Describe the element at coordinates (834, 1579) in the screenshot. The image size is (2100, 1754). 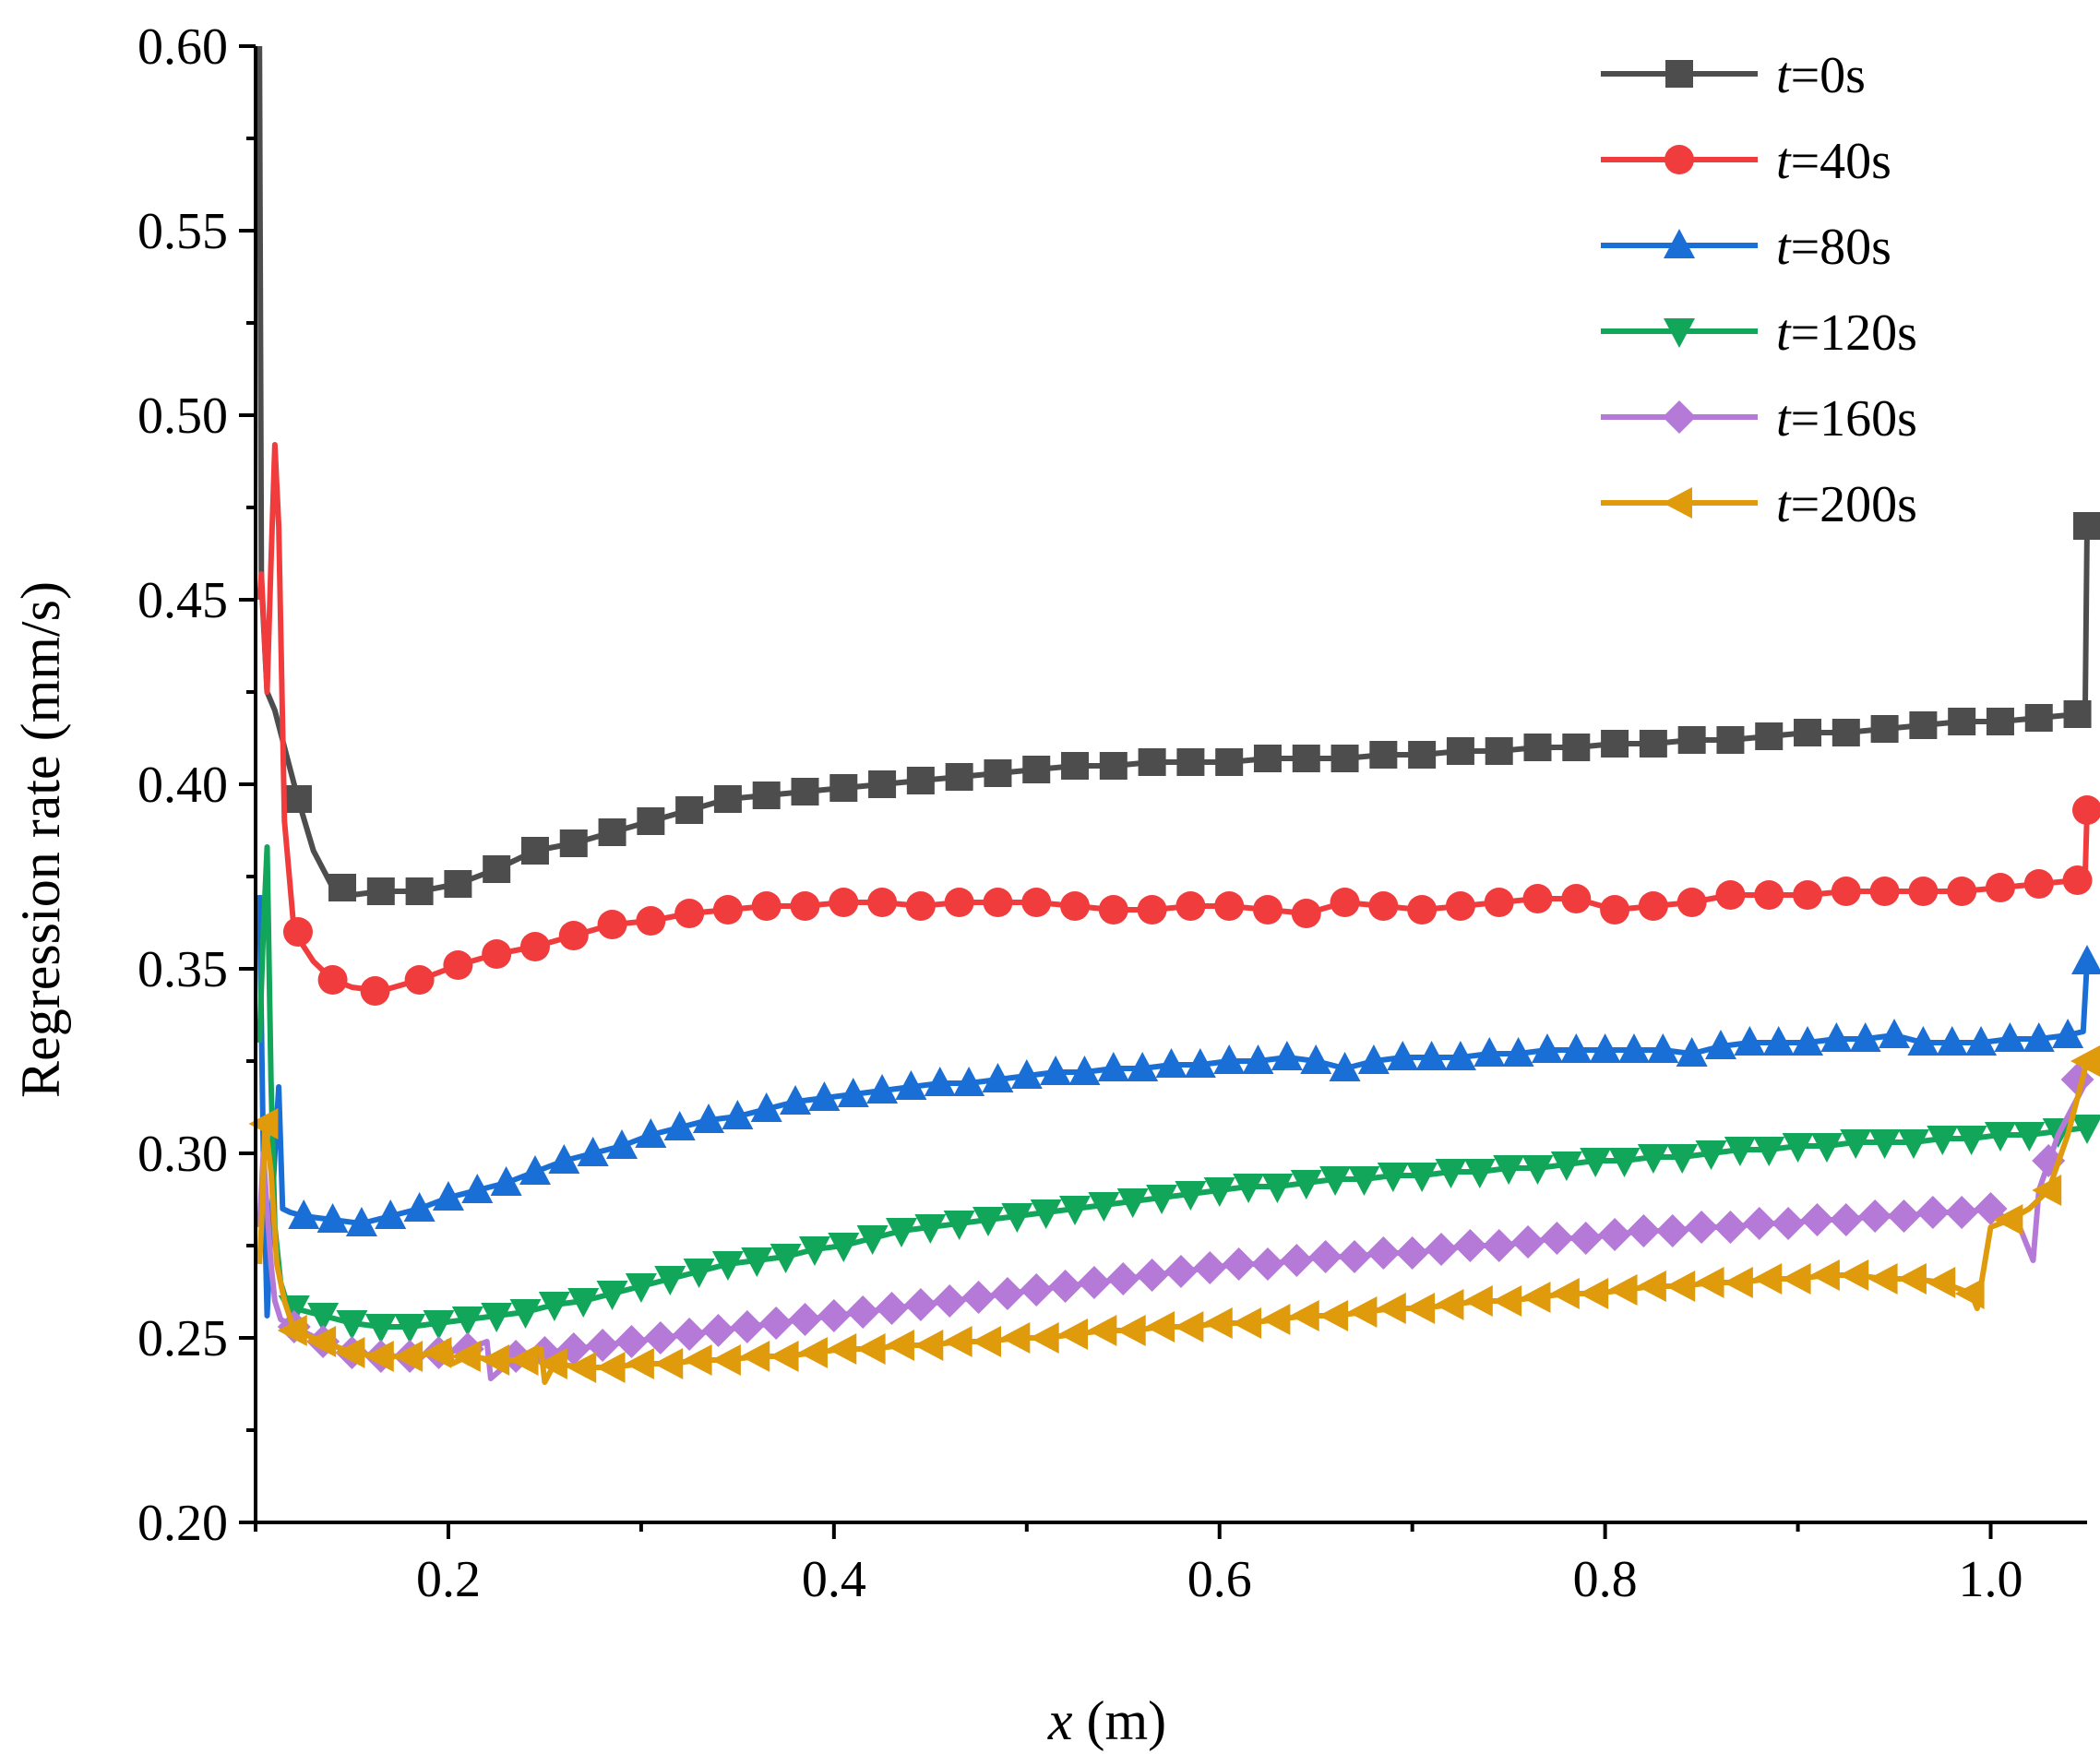
I see `x-tick-label: 0.4` at that location.